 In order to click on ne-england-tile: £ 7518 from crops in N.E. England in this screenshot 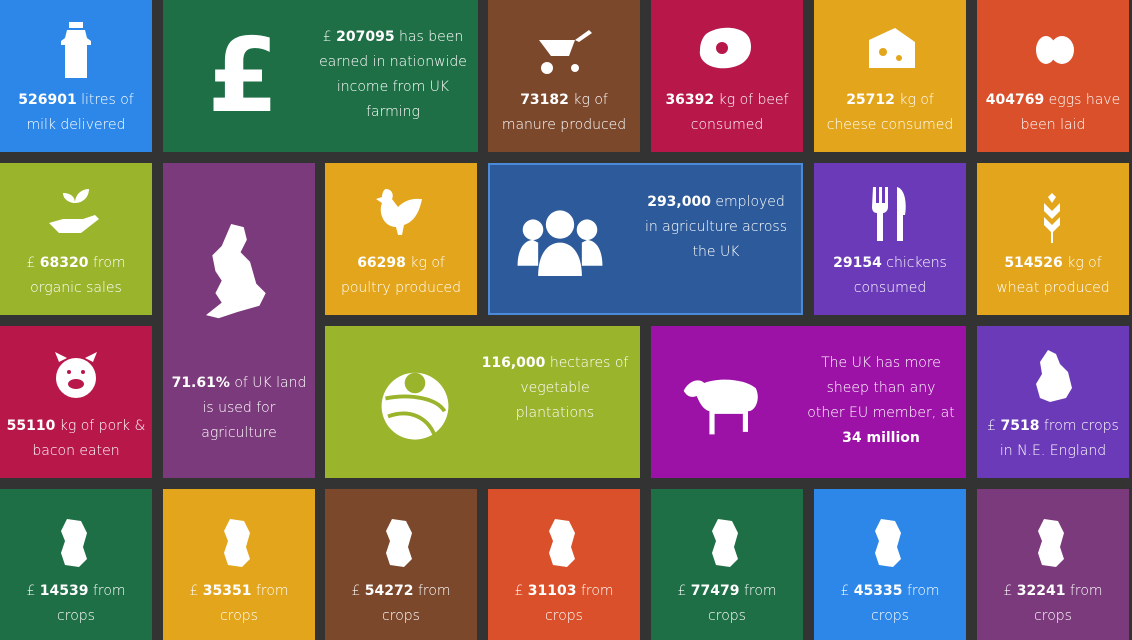, I will do `click(1053, 402)`.